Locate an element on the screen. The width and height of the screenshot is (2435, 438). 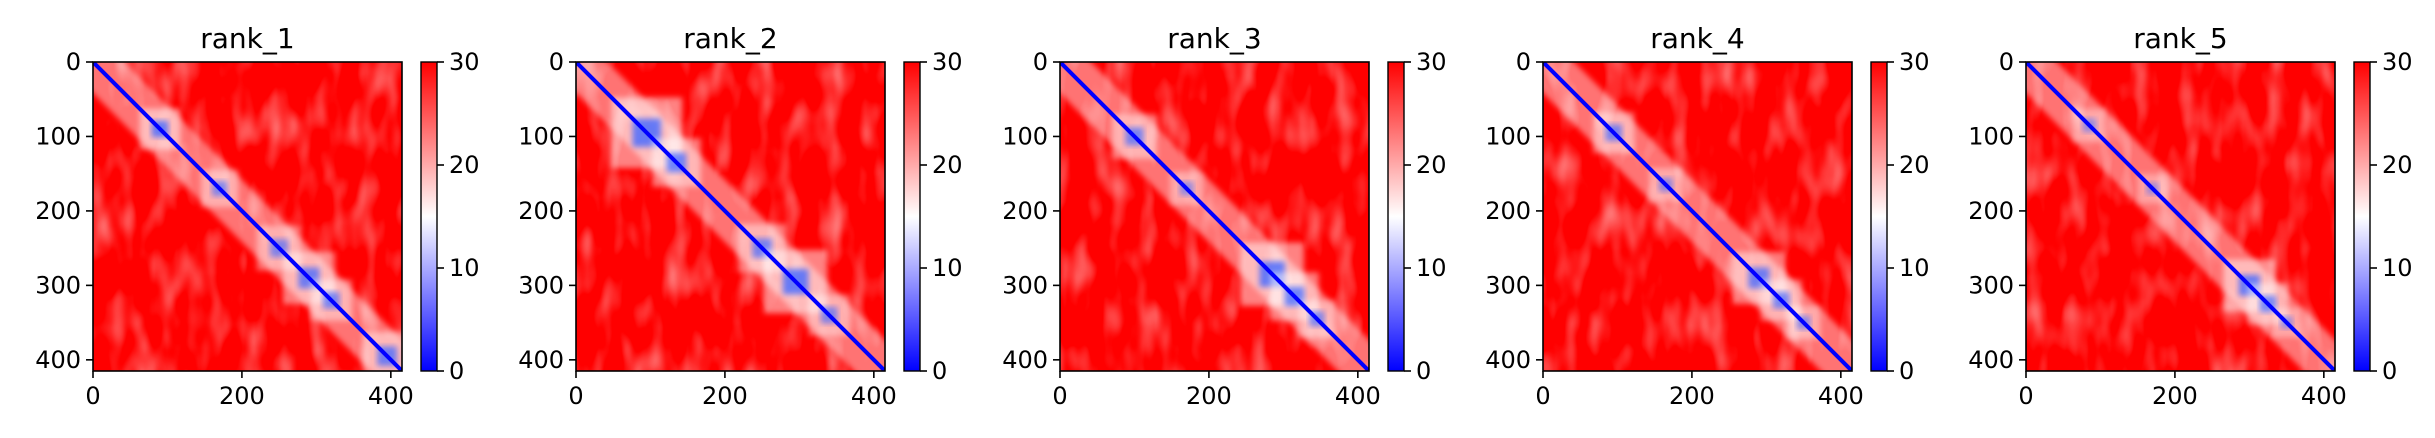
panel-title: rank_4 is located at coordinates (1697, 38).